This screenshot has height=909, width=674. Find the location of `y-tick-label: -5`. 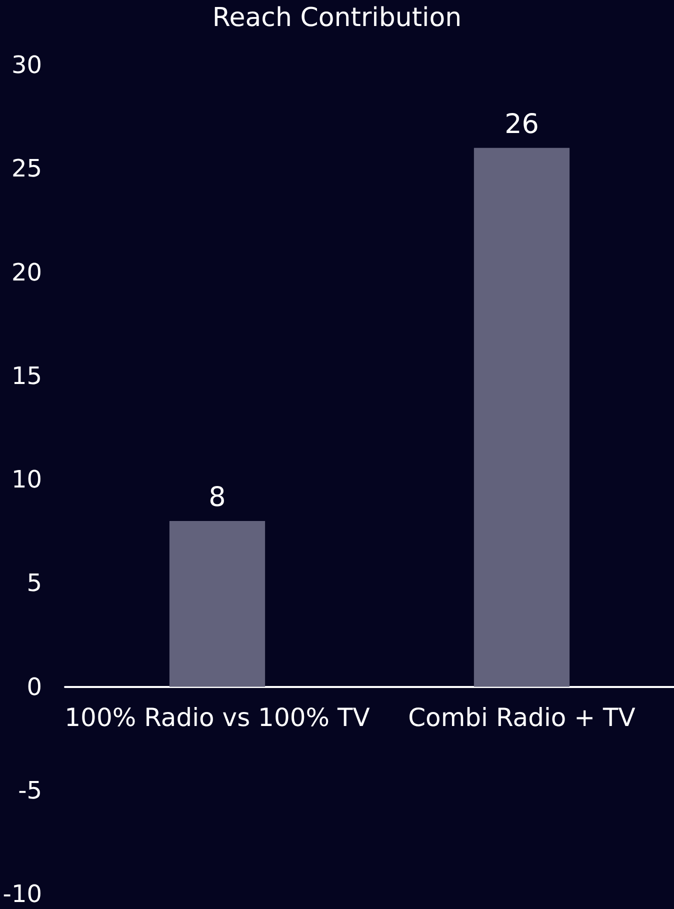

y-tick-label: -5 is located at coordinates (30, 790).